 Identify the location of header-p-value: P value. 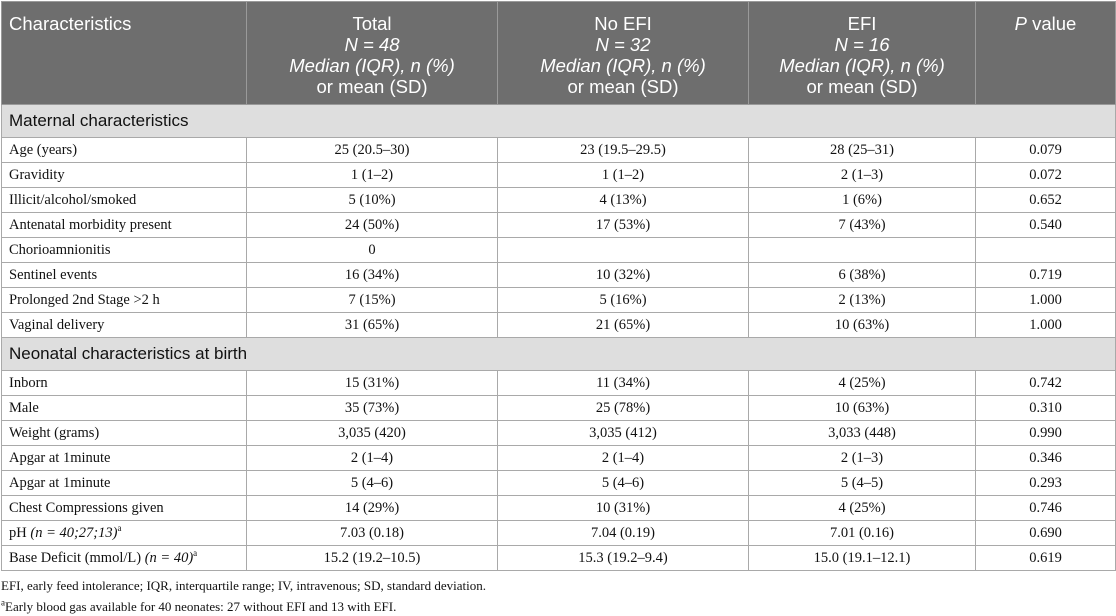
(1045, 53).